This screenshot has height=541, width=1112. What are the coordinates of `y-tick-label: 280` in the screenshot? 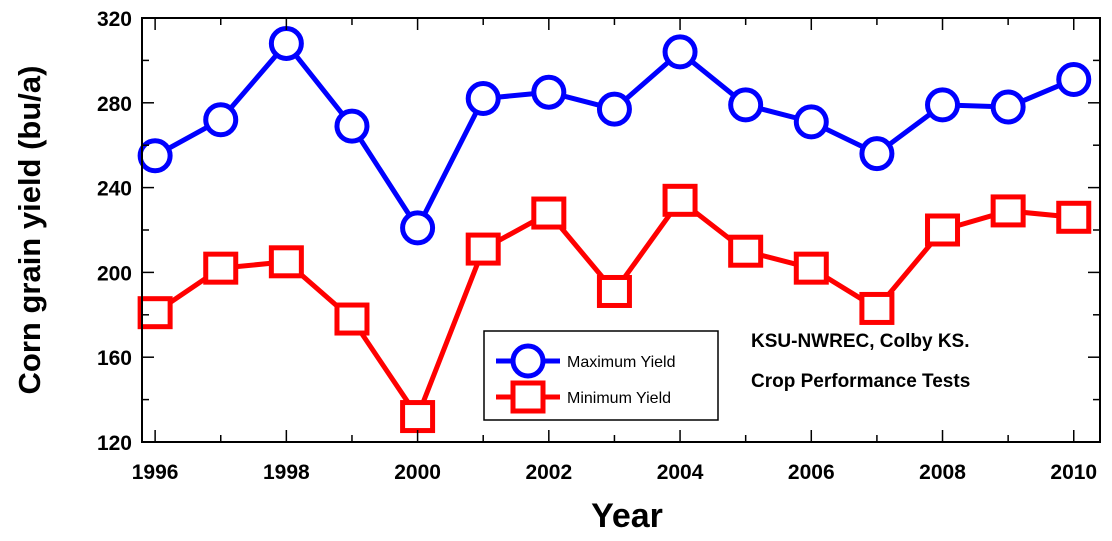 It's located at (114, 104).